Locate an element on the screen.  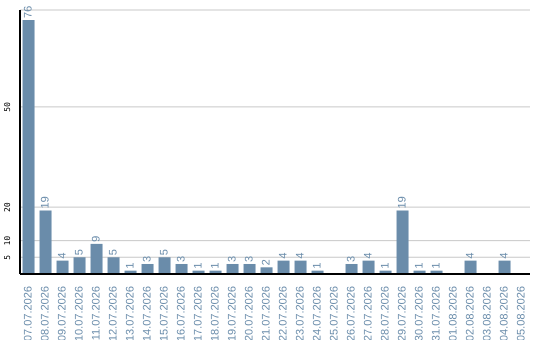
x-tick-label: 10.07.2026 is located at coordinates (80, 313).